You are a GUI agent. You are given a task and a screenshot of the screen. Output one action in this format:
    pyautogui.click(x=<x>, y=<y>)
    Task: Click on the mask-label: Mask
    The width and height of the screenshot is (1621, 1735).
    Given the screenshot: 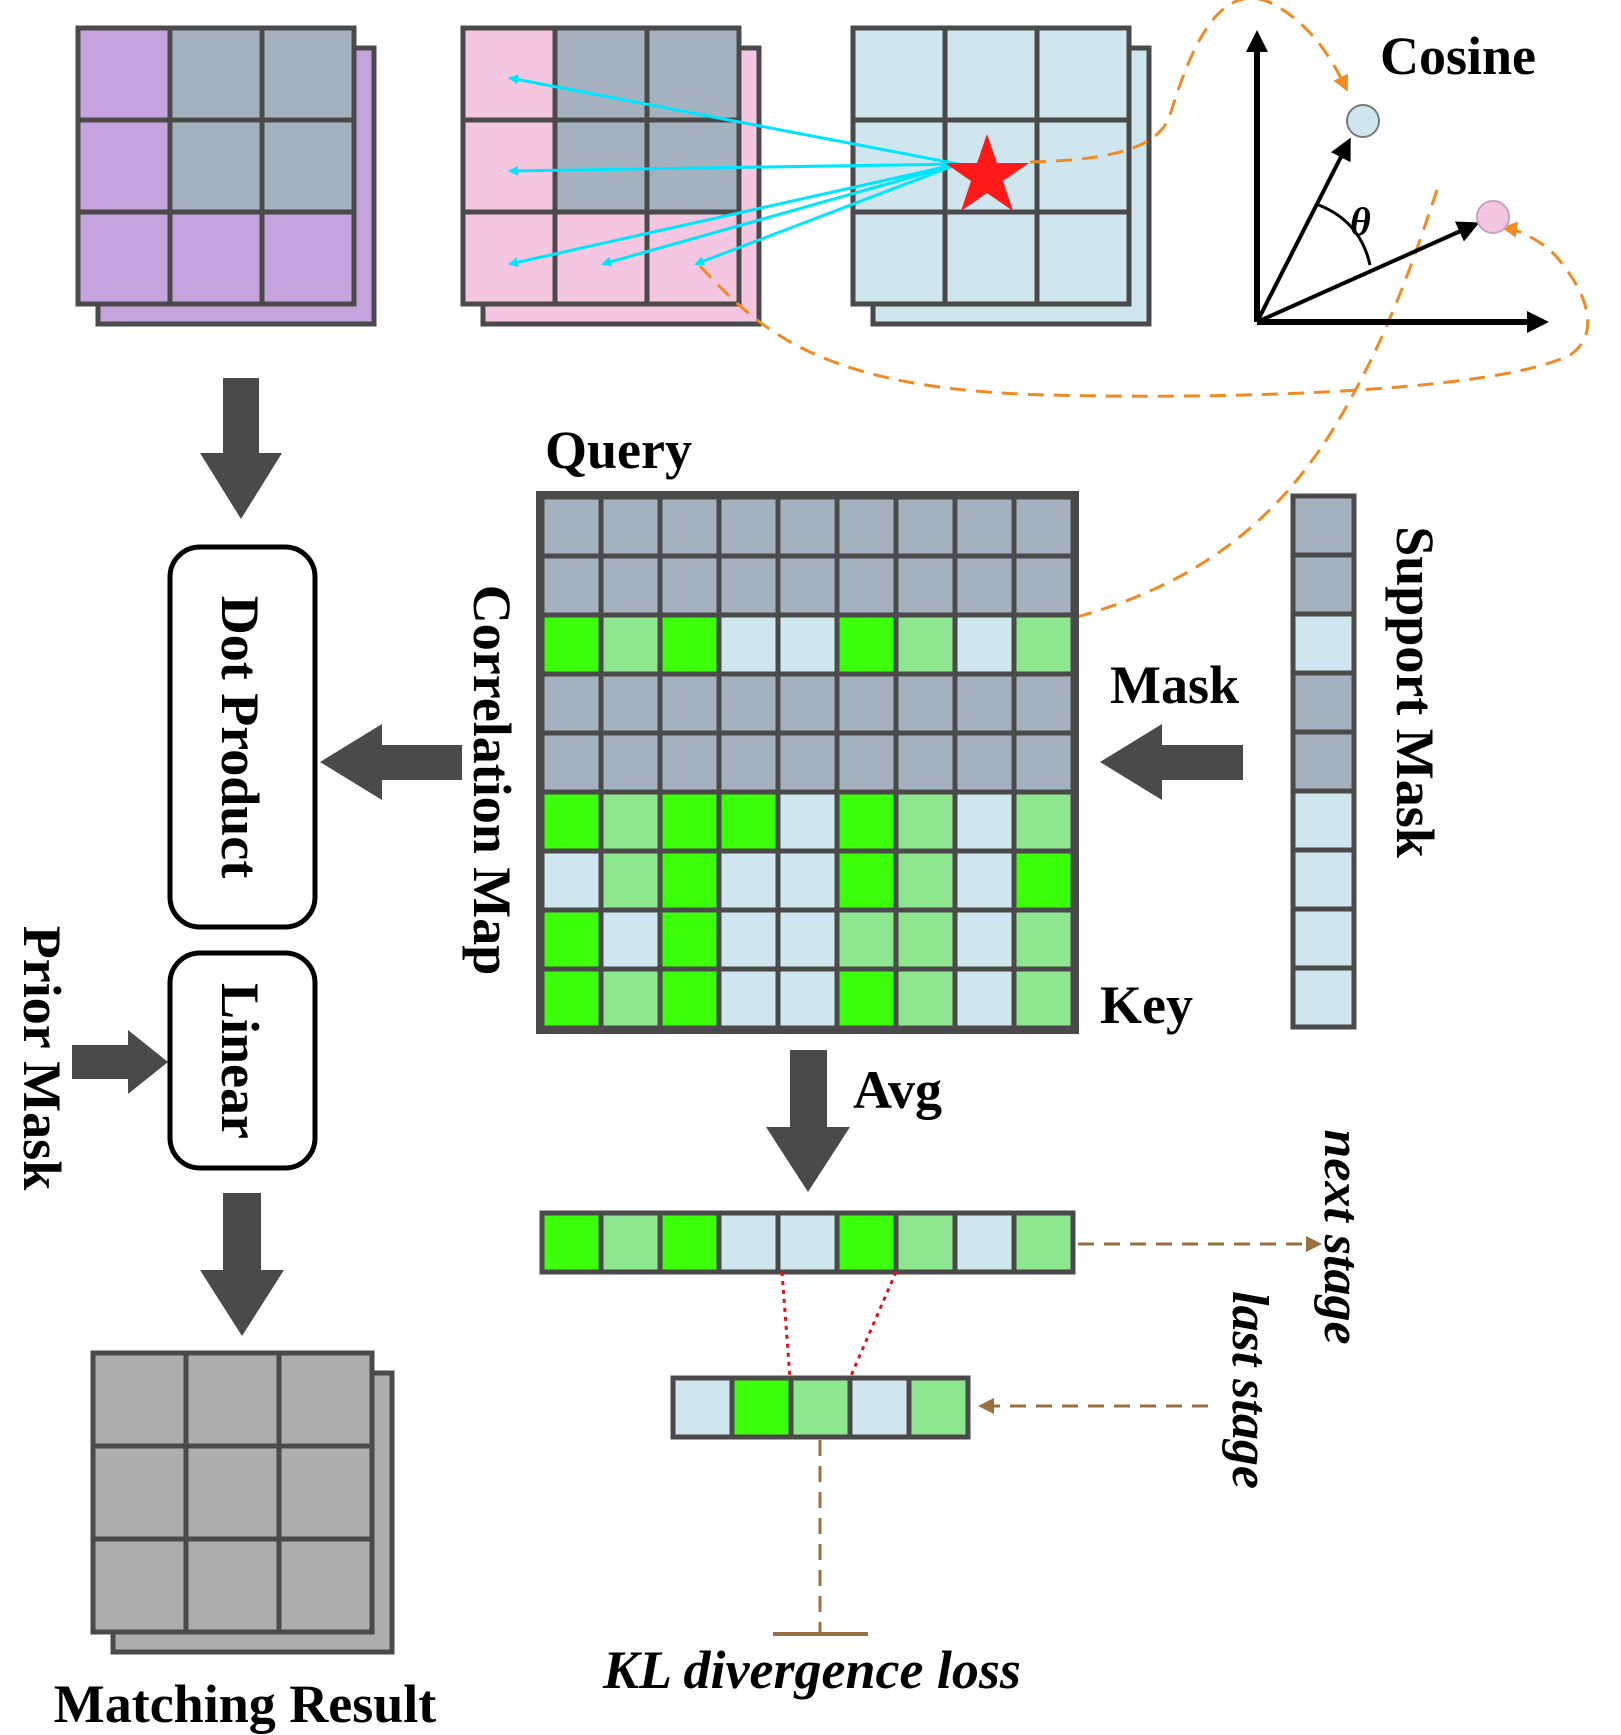 What is the action you would take?
    pyautogui.click(x=1174, y=685)
    